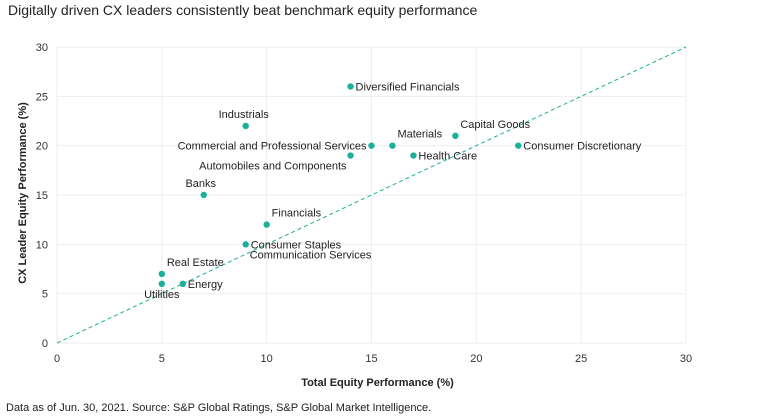 Image resolution: width=776 pixels, height=419 pixels. What do you see at coordinates (476, 359) in the screenshot?
I see `x-tick-label: 20` at bounding box center [476, 359].